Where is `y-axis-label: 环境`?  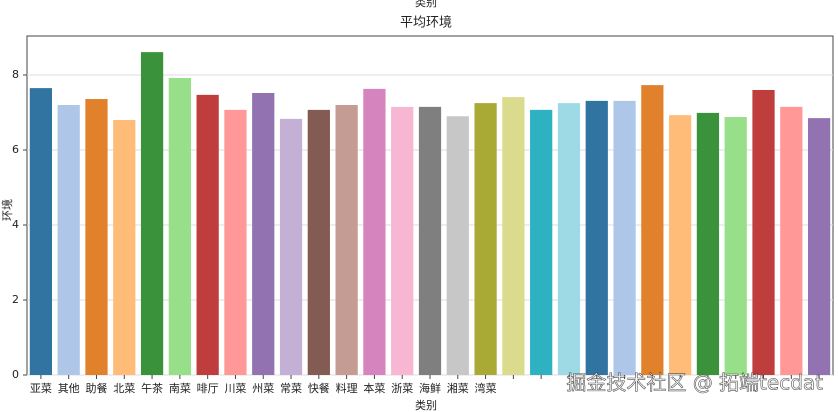 y-axis-label: 环境 is located at coordinates (7, 210).